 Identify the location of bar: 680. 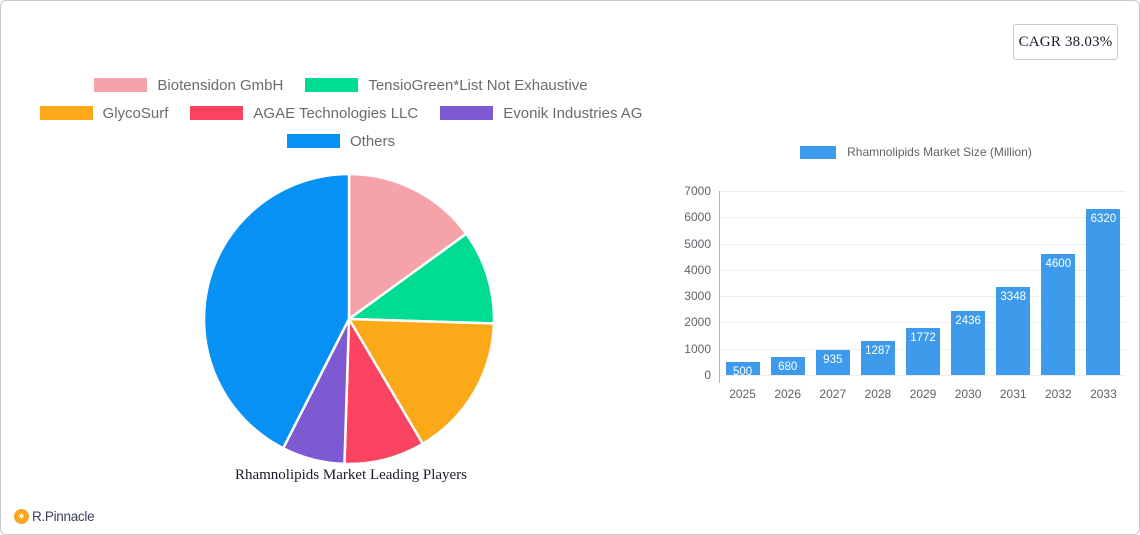
(787, 366).